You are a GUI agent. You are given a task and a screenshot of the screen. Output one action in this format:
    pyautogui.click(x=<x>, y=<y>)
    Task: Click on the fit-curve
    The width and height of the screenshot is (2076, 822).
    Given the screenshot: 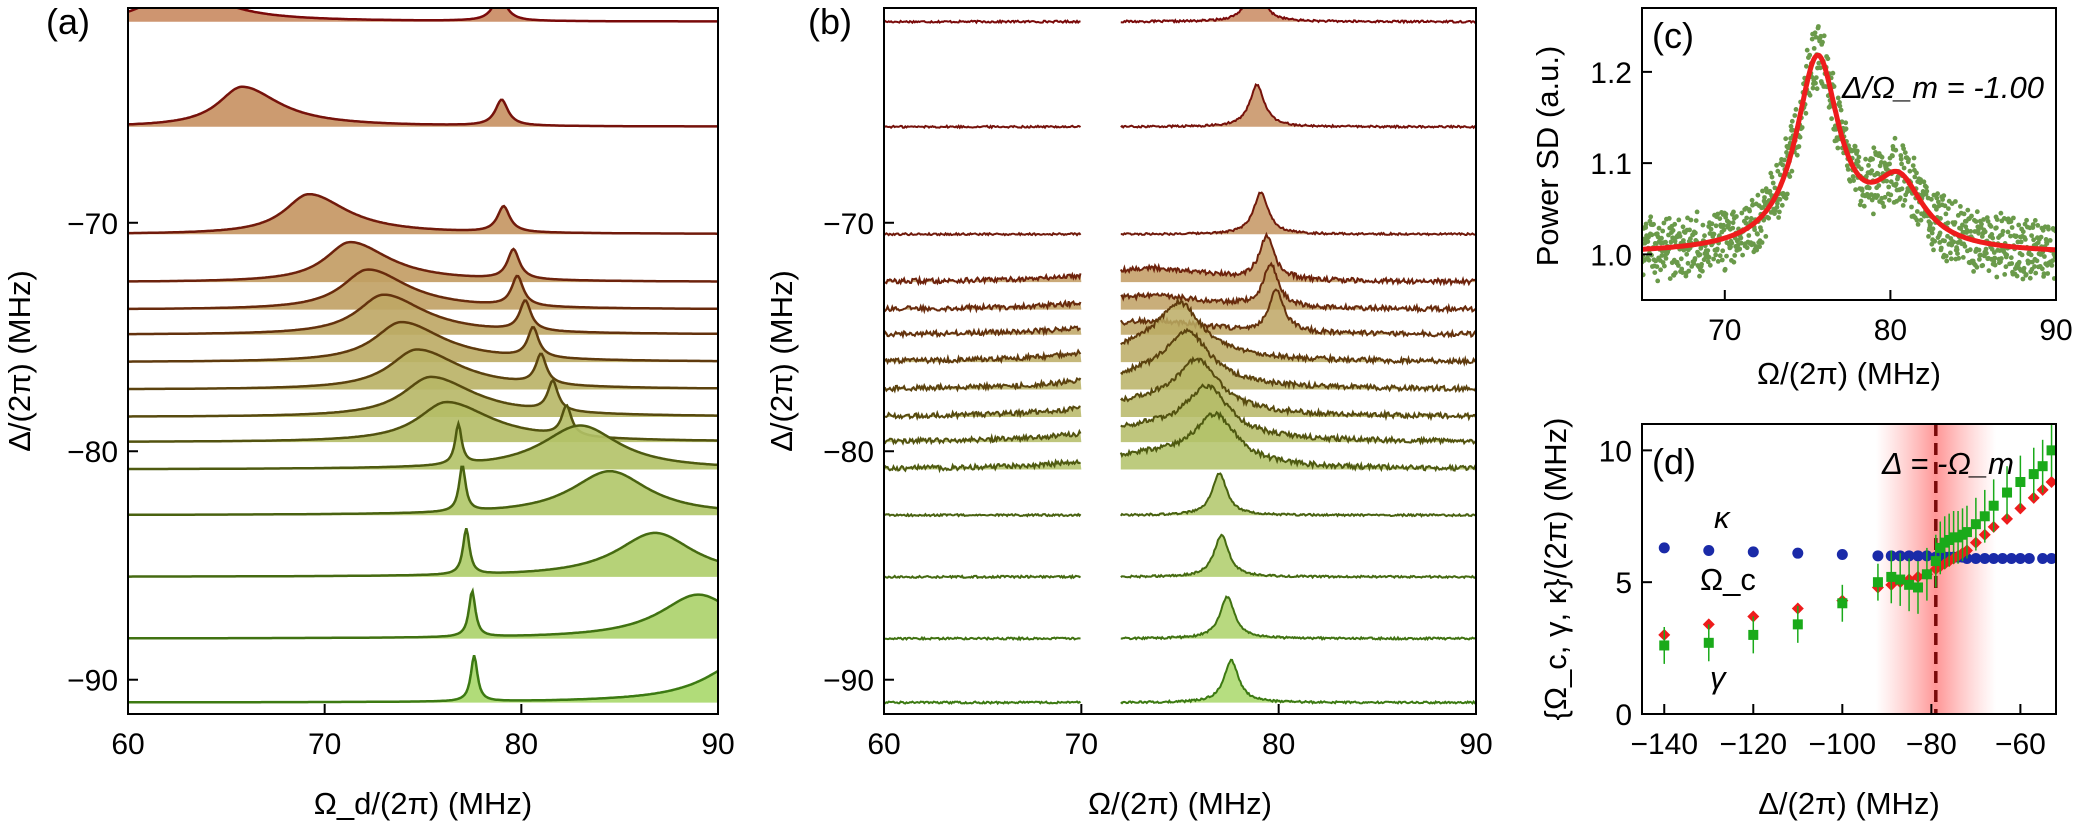 What is the action you would take?
    pyautogui.click(x=1849, y=152)
    